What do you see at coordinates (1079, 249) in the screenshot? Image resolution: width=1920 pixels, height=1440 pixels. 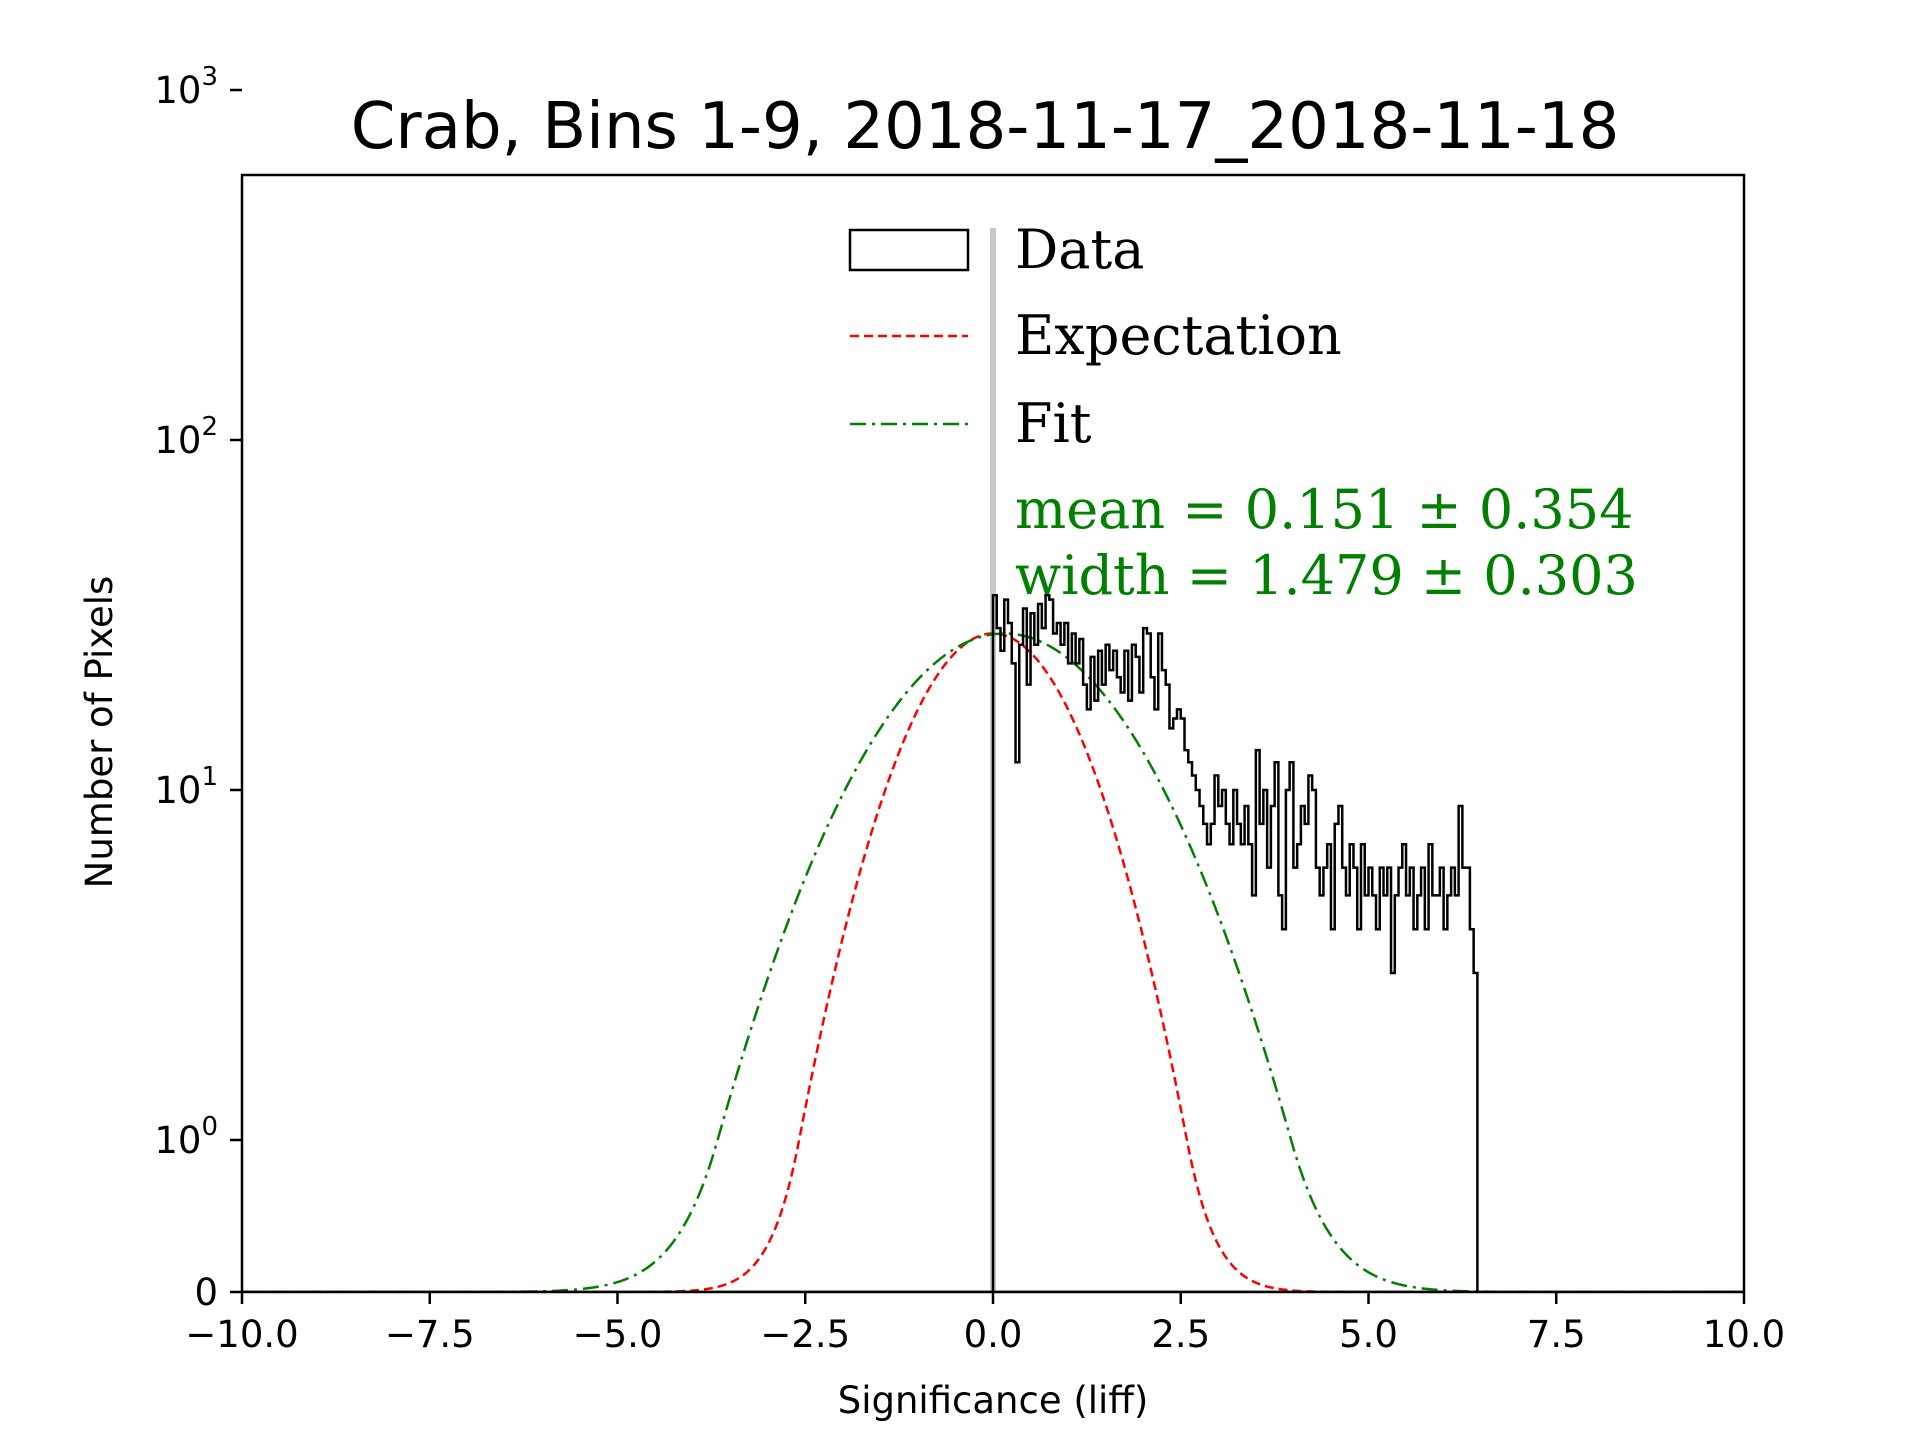 I see `legend-label-data: Data` at bounding box center [1079, 249].